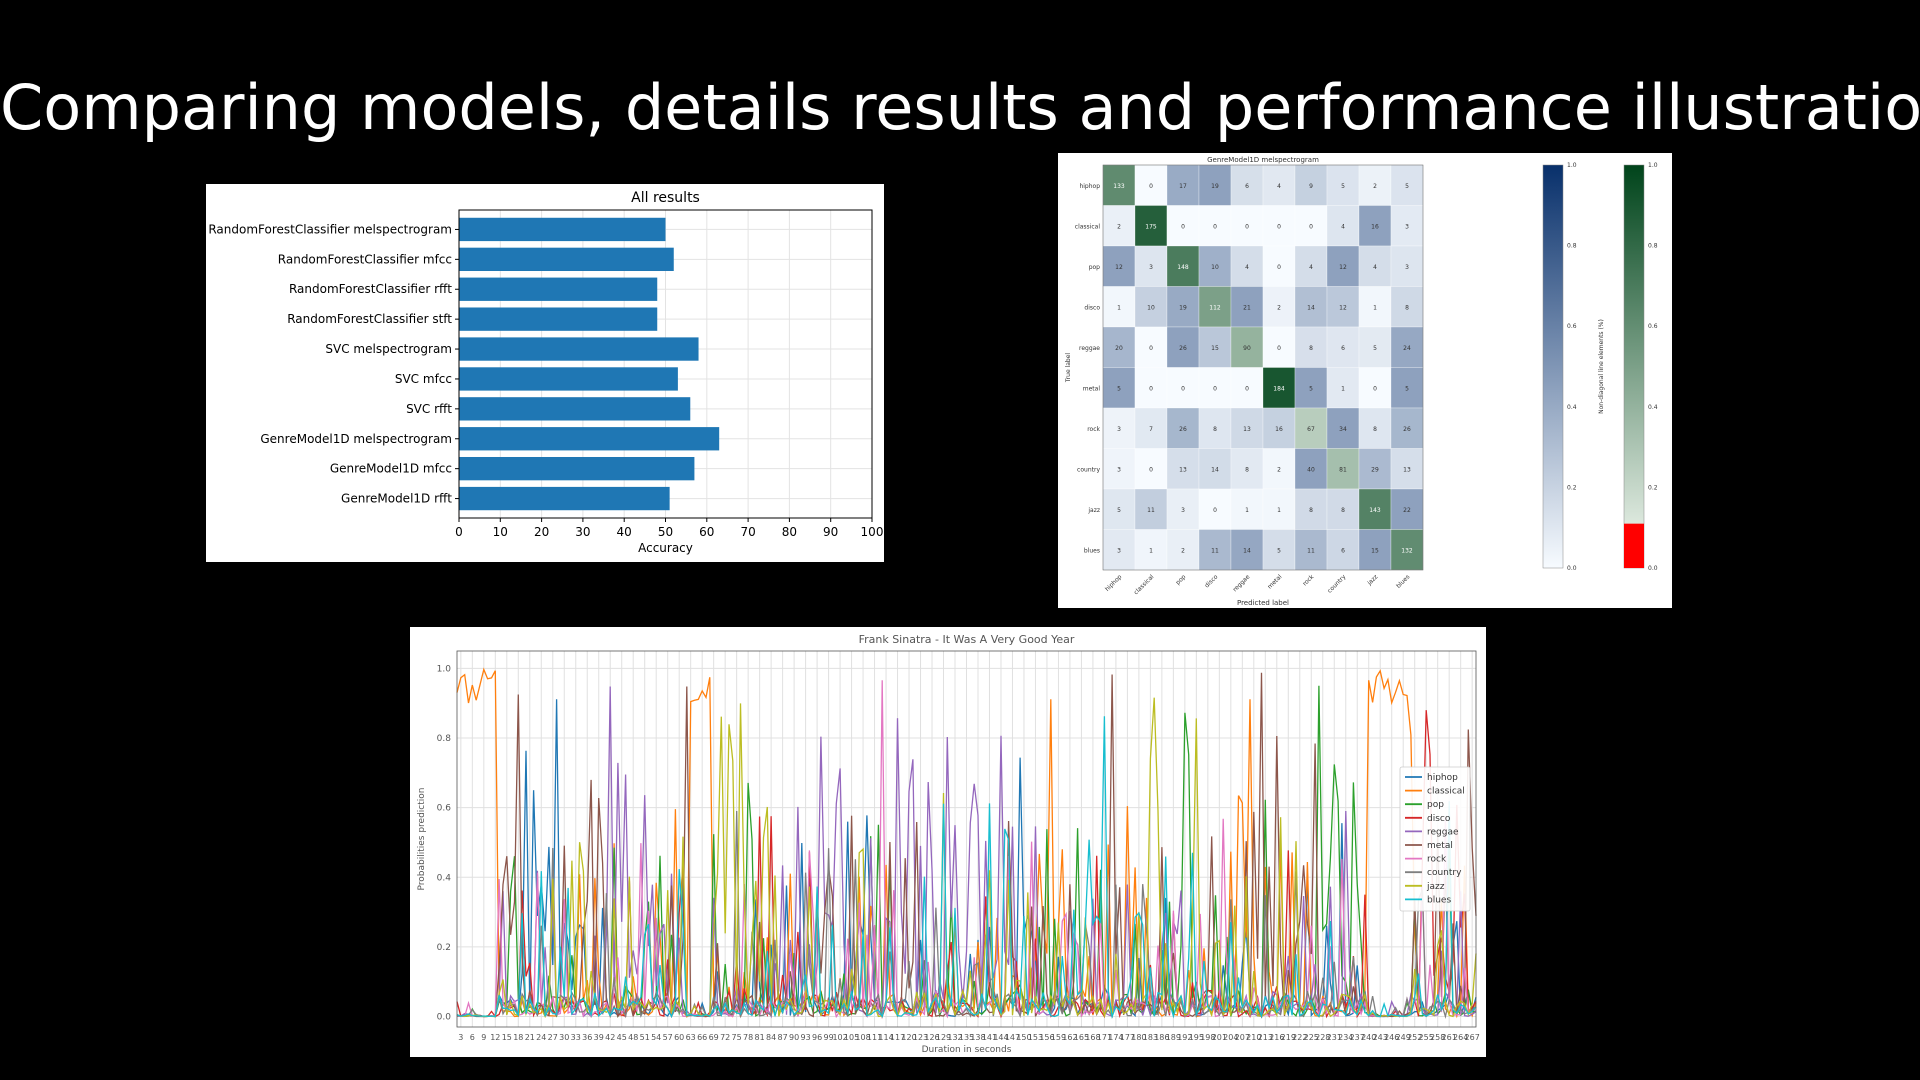  I want to click on cell-value: 12, so click(1119, 267).